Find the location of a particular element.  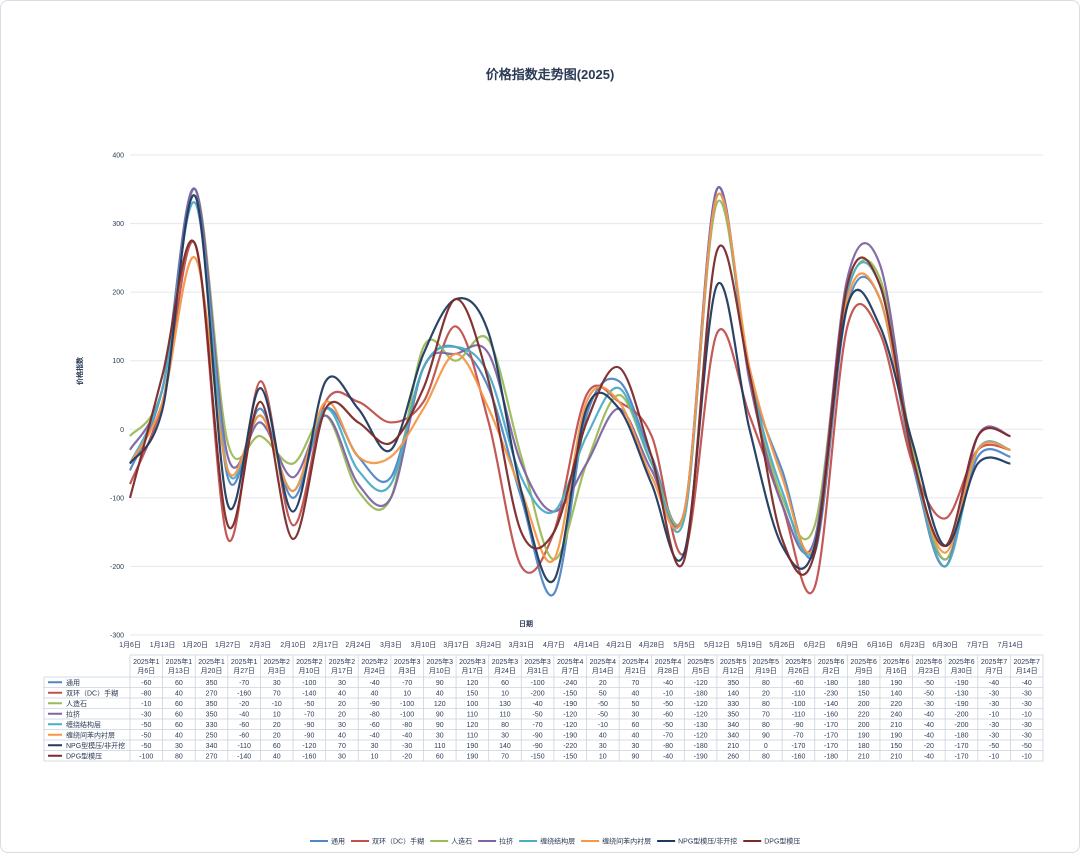

x-tick-label: 3月24日 is located at coordinates (489, 645).